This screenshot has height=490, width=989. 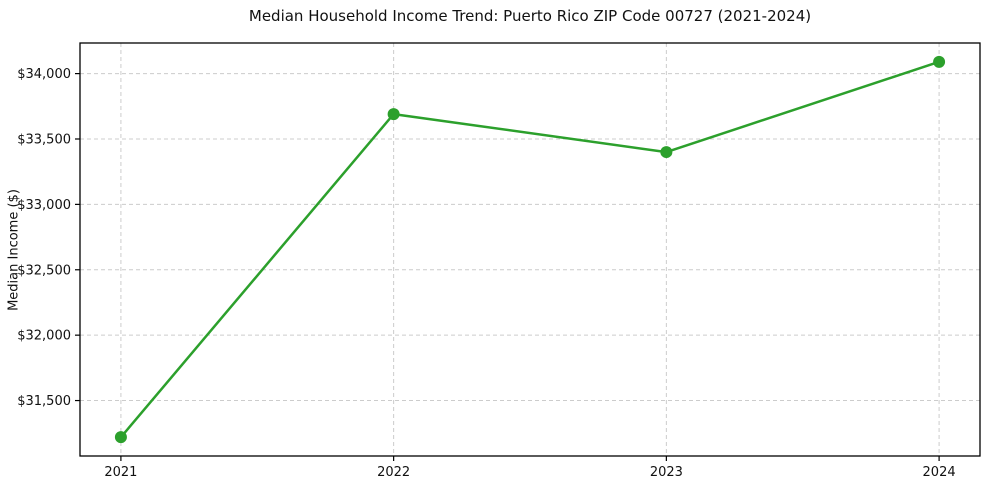 I want to click on x-tick-label: 2022, so click(x=393, y=472).